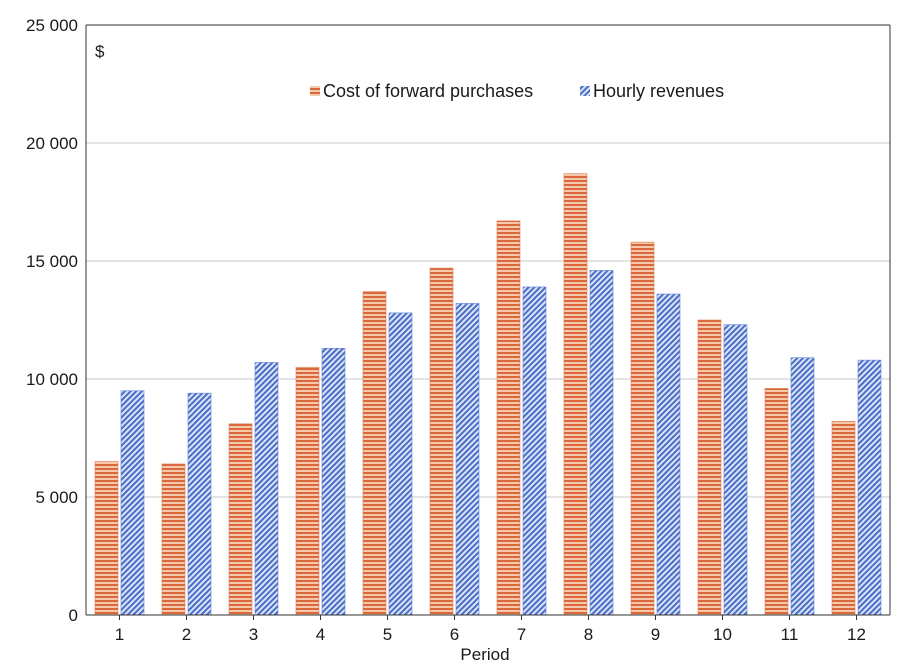  What do you see at coordinates (588, 634) in the screenshot?
I see `x-tick-label: 8` at bounding box center [588, 634].